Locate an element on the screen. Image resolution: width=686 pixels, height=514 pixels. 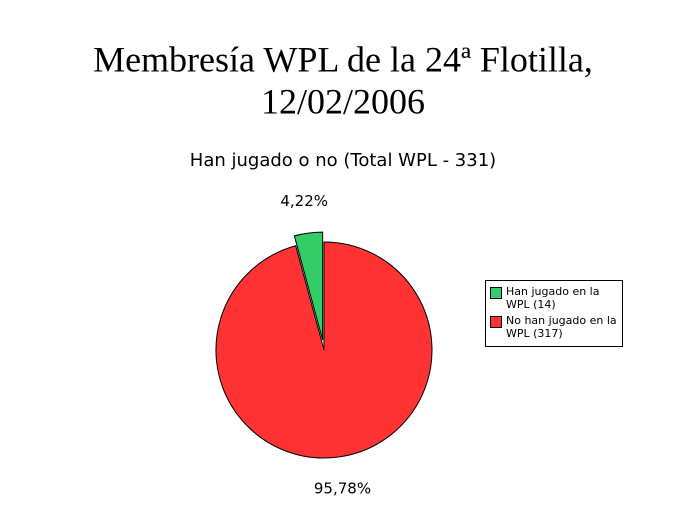
legend-item: No han jugado en la WPL (317) is located at coordinates (555, 327).